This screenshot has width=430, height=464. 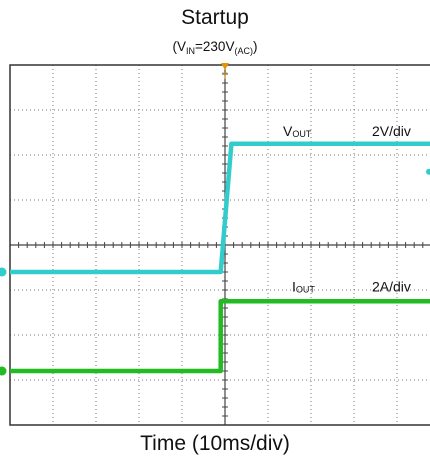 What do you see at coordinates (297, 131) in the screenshot?
I see `series-name-1: VOUT` at bounding box center [297, 131].